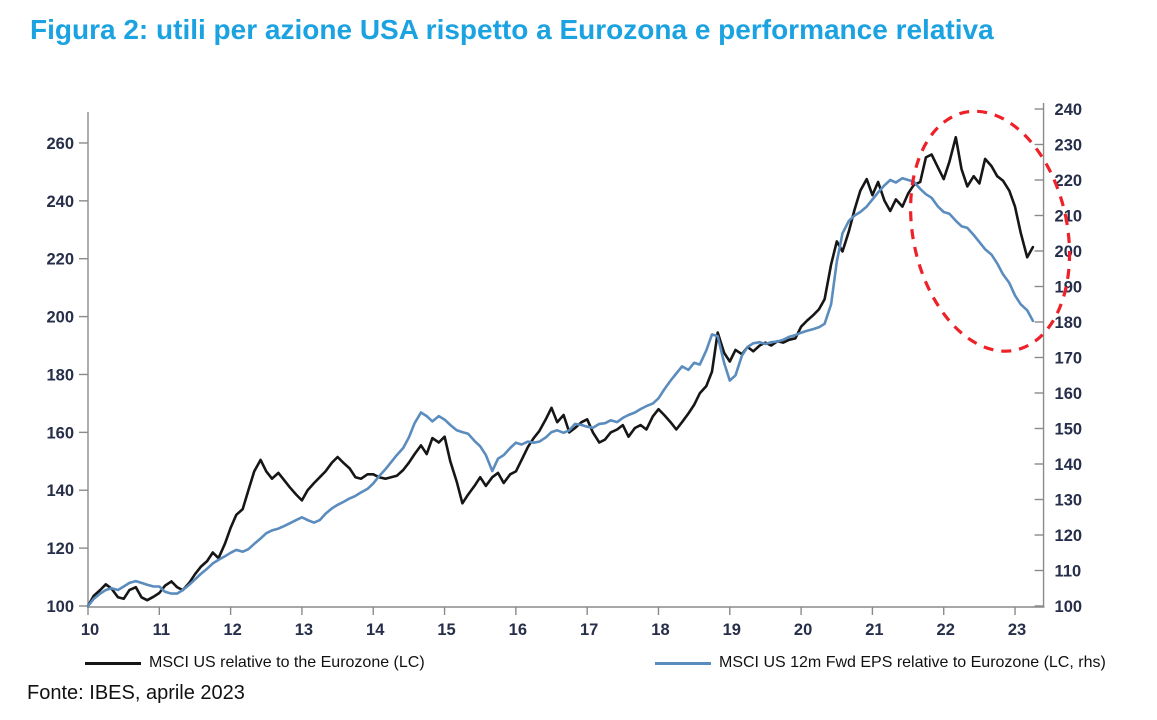 The image size is (1157, 720). What do you see at coordinates (1069, 607) in the screenshot?
I see `y-right-tick-label: 100` at bounding box center [1069, 607].